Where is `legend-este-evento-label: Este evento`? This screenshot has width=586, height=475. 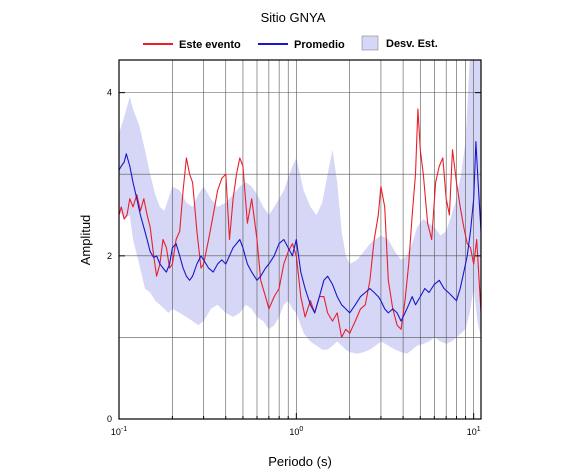 legend-este-evento-label: Este evento is located at coordinates (210, 45).